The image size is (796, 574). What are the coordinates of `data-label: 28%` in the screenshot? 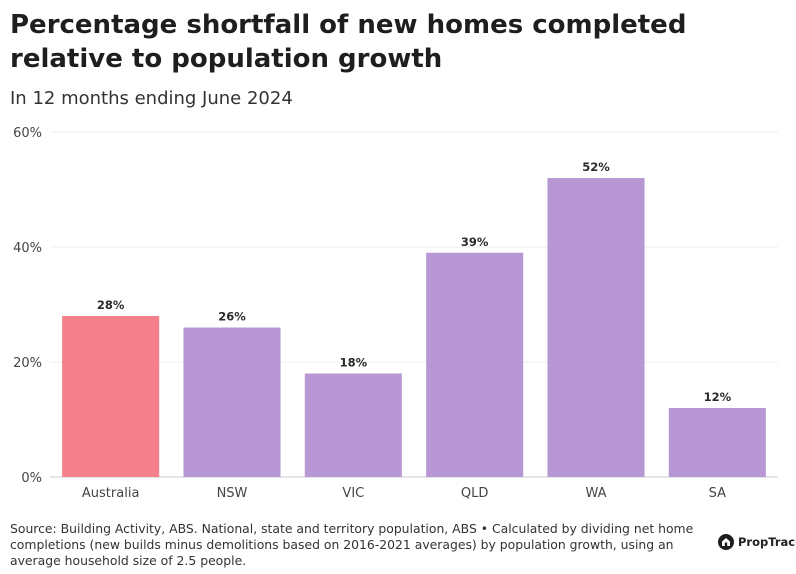 It's located at (111, 305).